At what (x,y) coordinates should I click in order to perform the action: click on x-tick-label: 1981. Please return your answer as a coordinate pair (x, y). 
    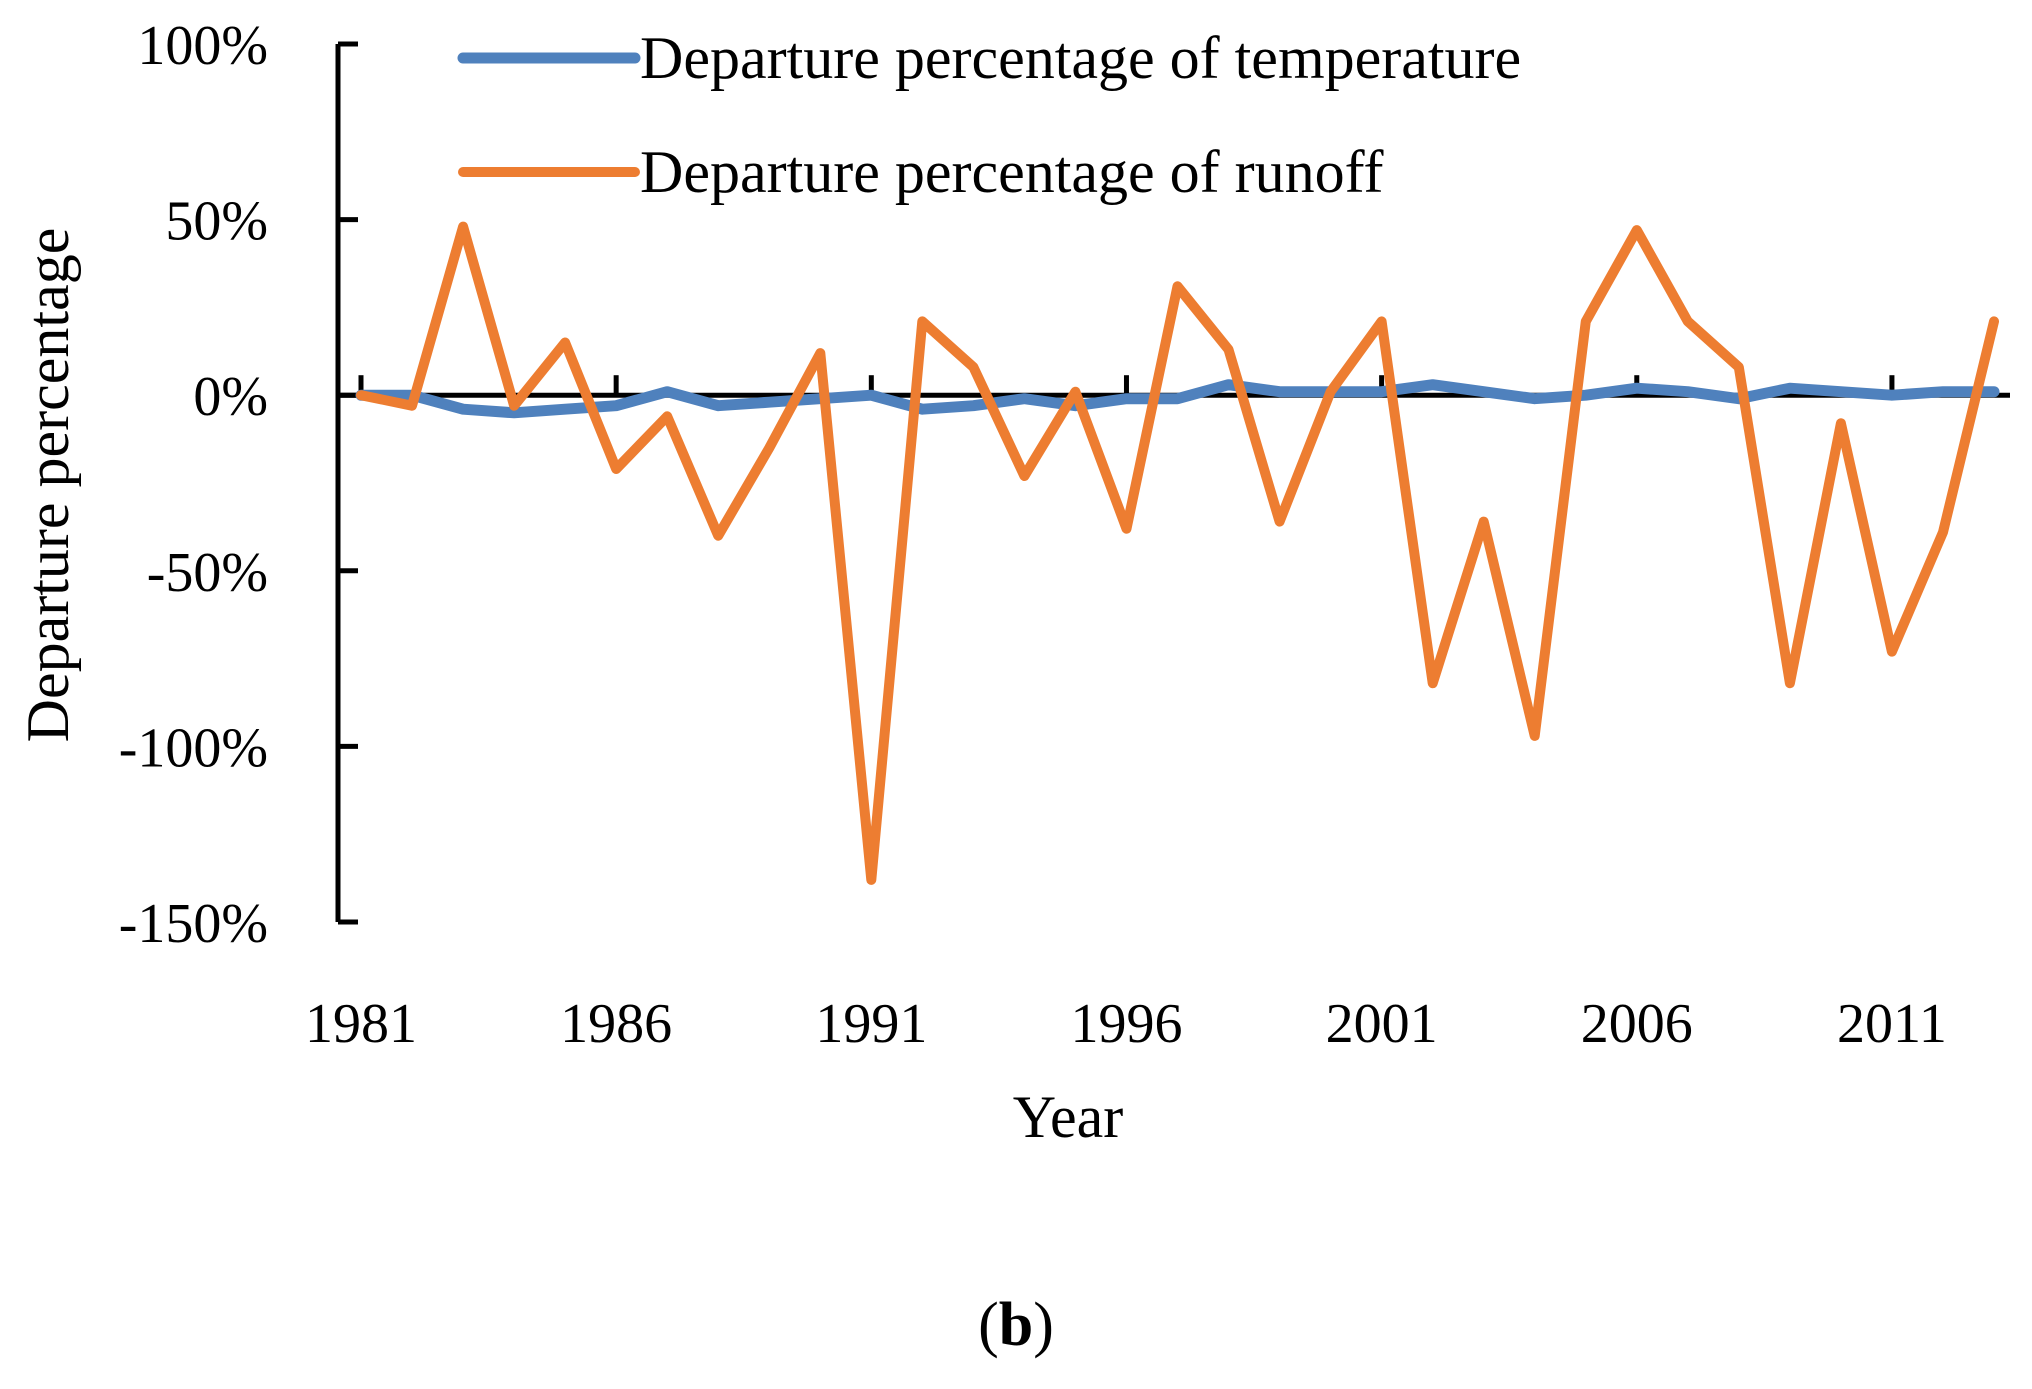
    Looking at the image, I should click on (361, 1024).